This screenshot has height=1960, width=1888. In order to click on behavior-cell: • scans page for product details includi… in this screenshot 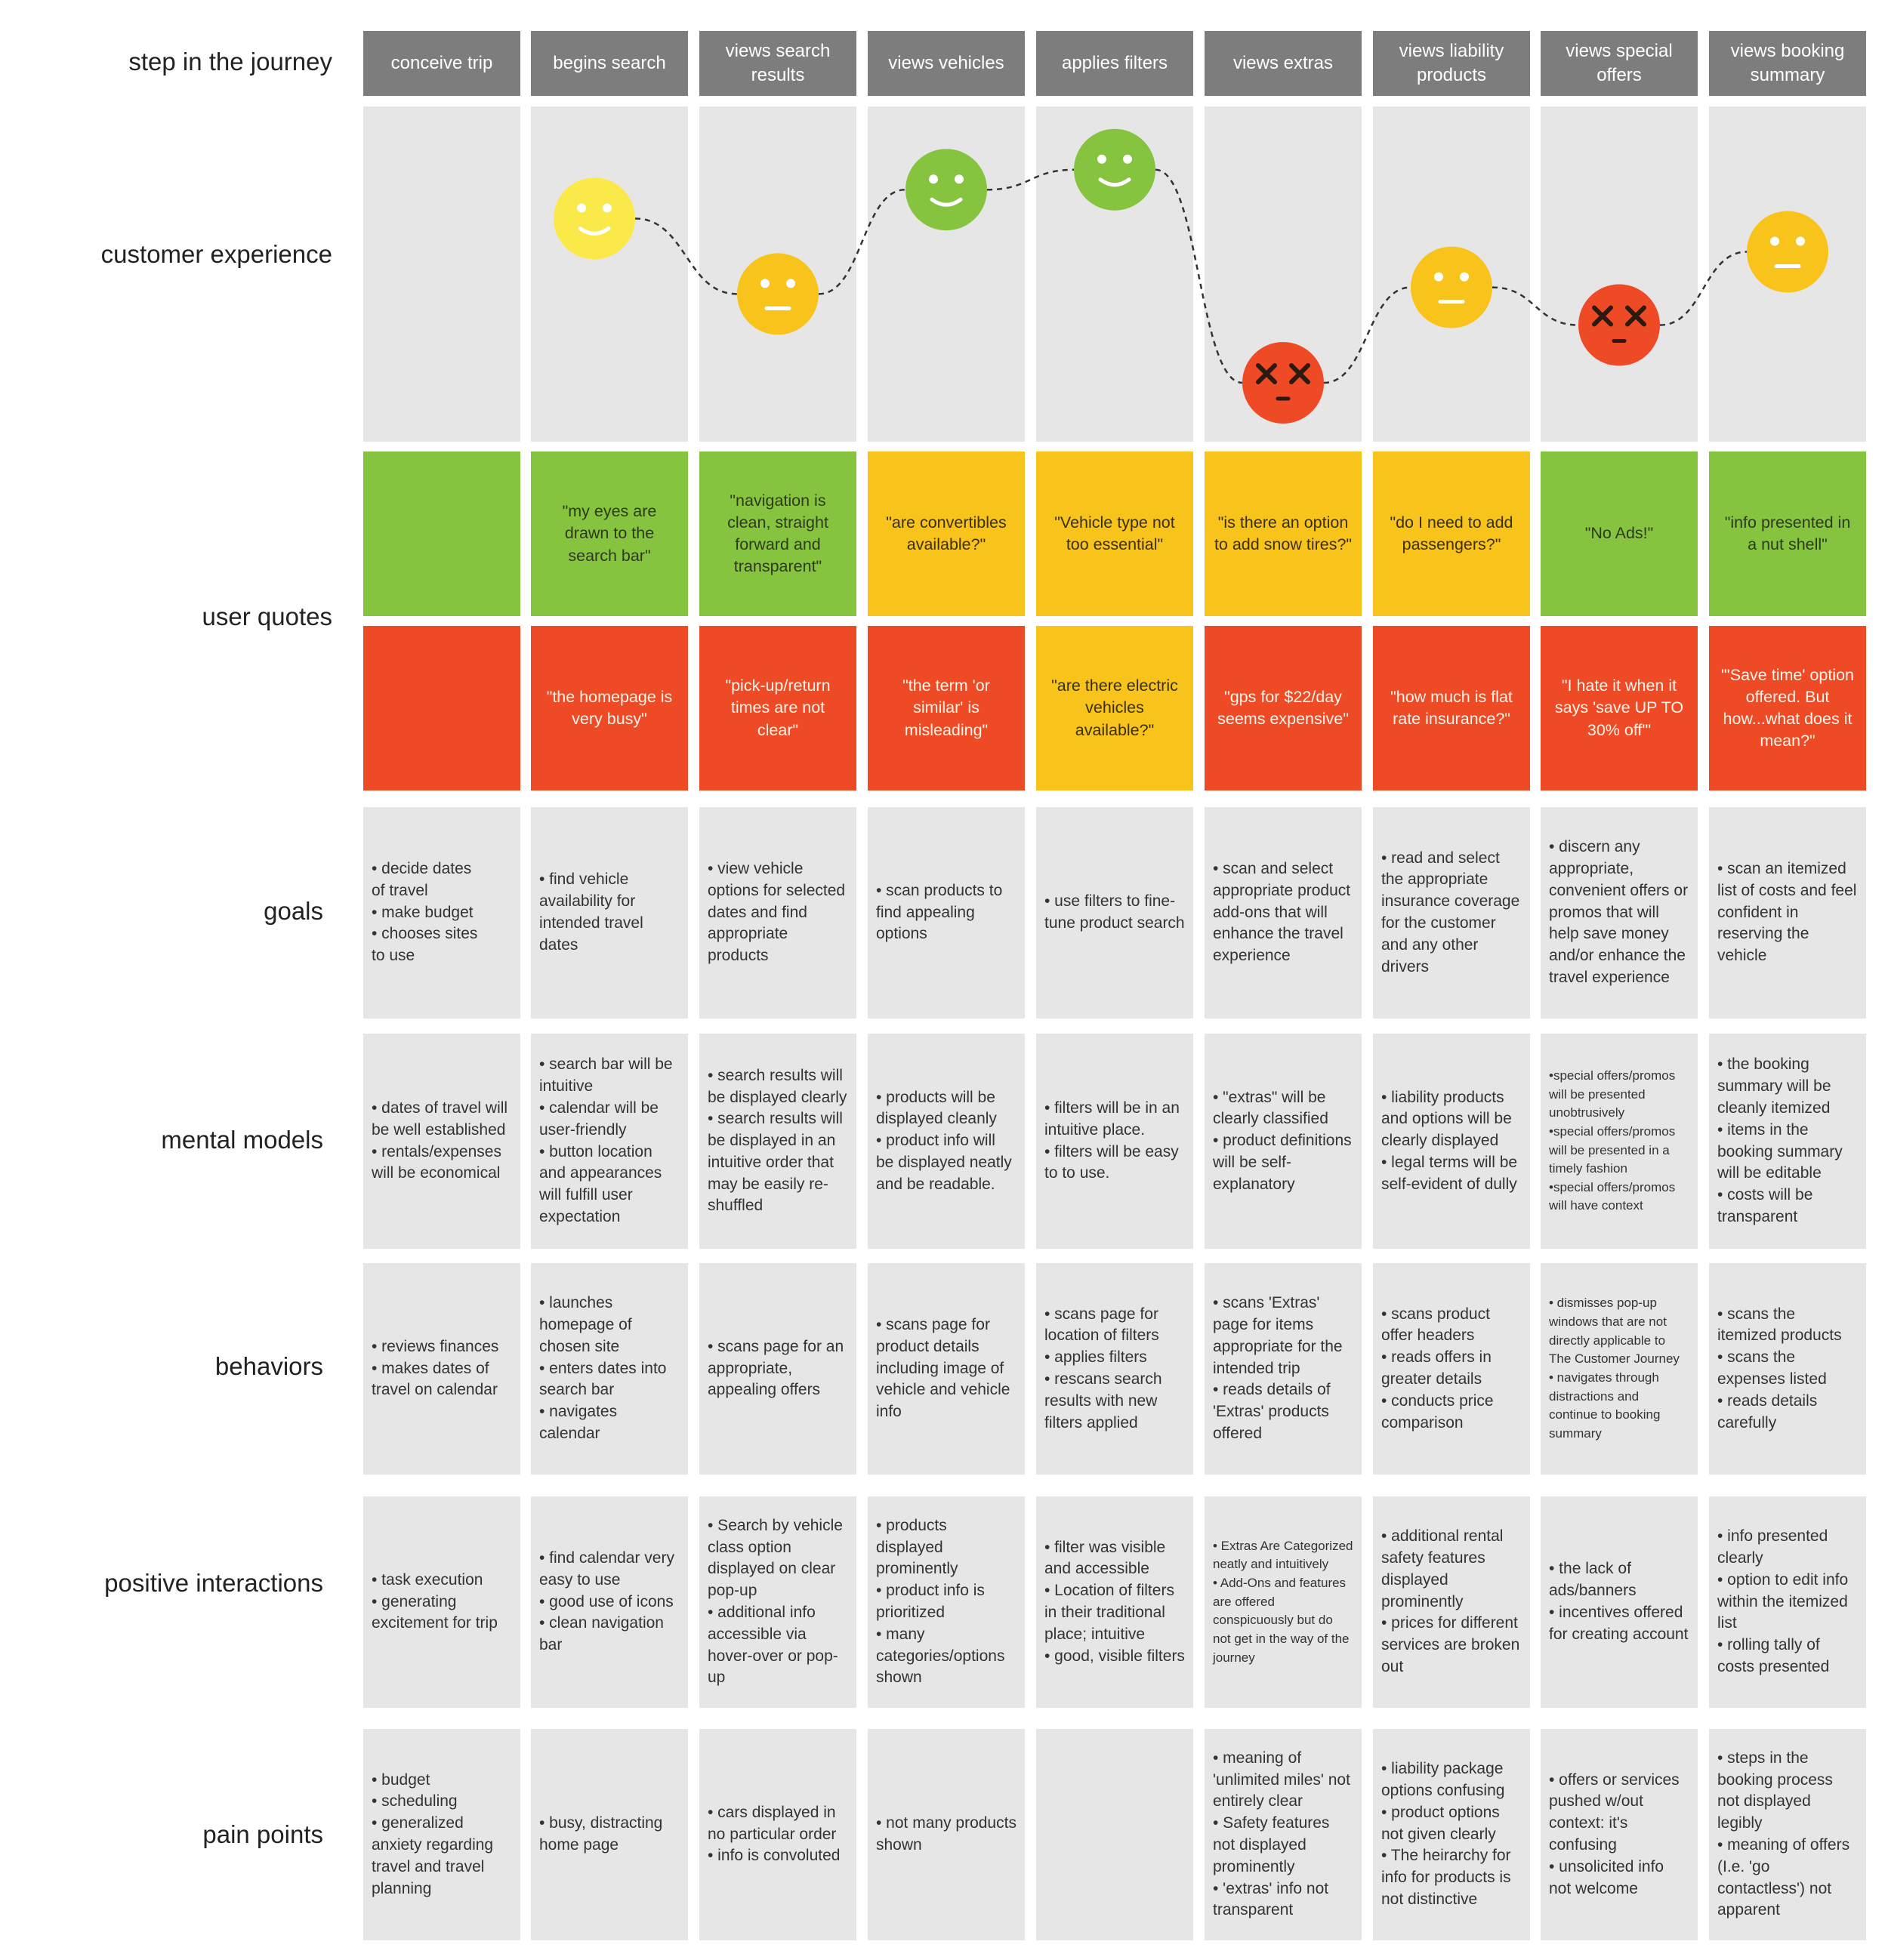, I will do `click(946, 1369)`.